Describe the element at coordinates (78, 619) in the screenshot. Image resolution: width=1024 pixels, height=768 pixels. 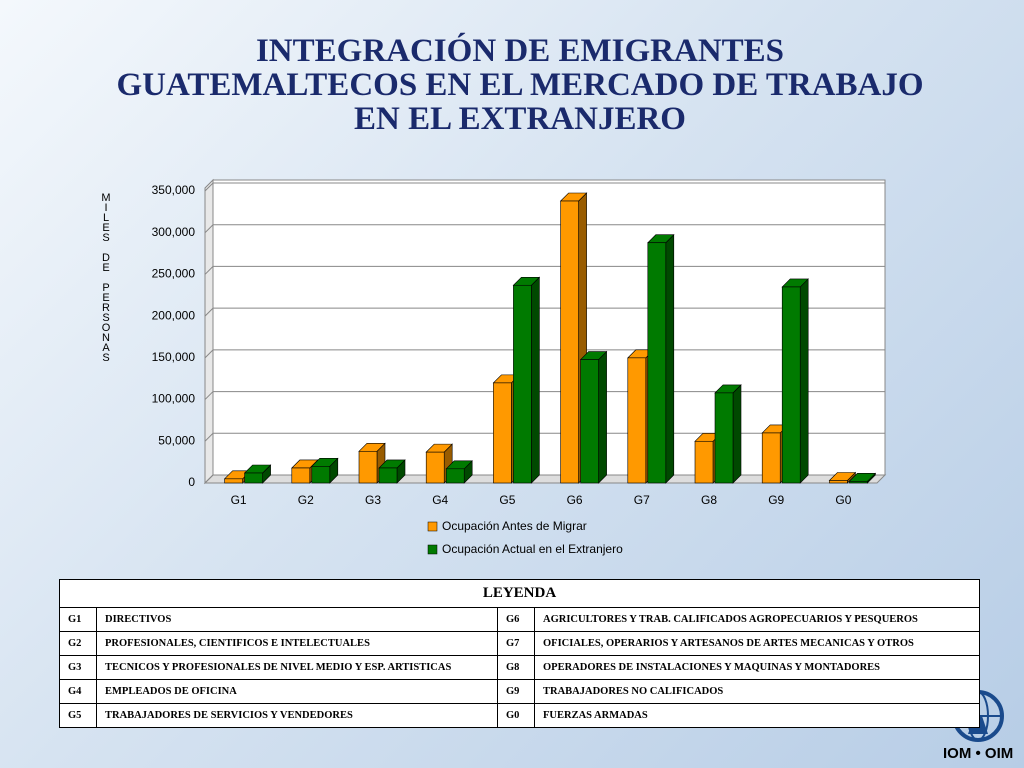
I see `group-code: G1` at that location.